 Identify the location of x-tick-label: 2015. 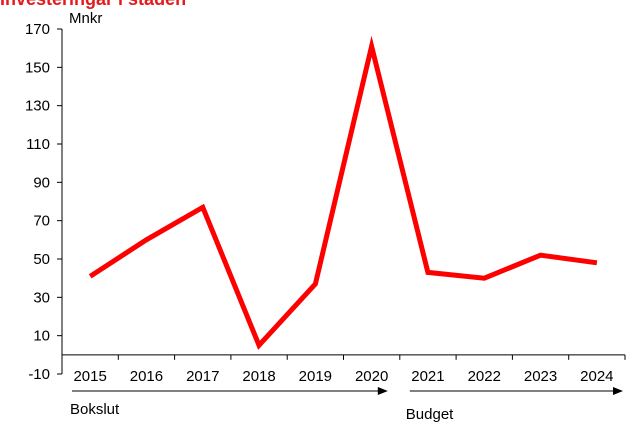
(89, 376).